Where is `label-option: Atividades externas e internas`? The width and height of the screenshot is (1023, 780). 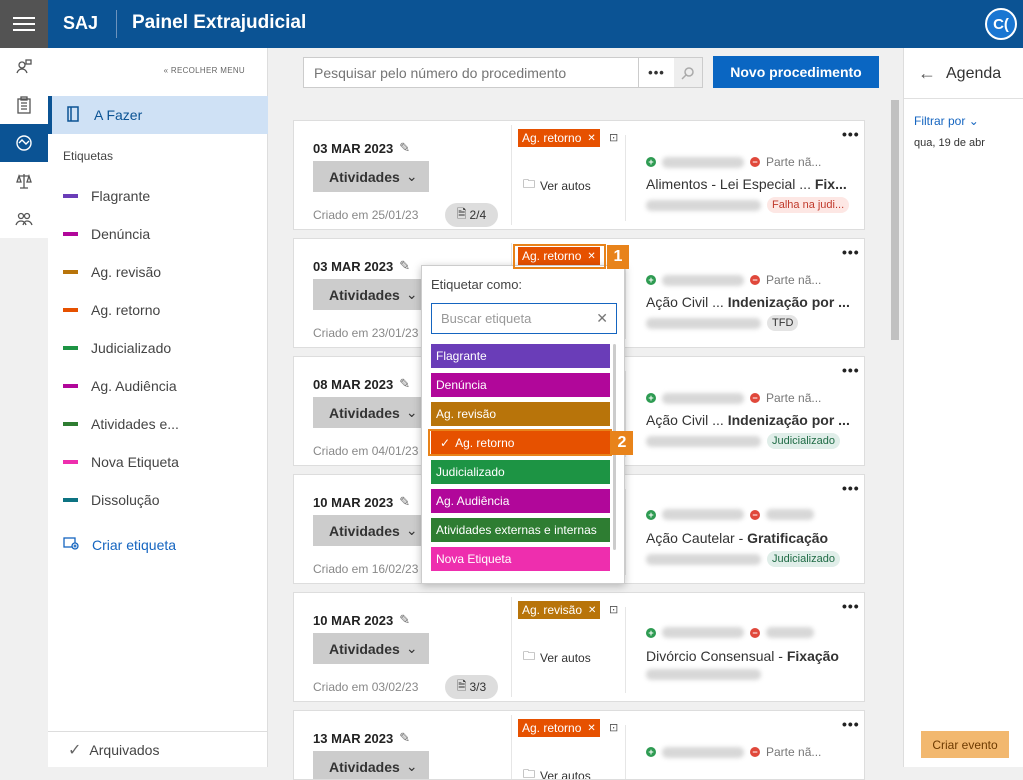
label-option: Atividades externas e internas is located at coordinates (520, 530).